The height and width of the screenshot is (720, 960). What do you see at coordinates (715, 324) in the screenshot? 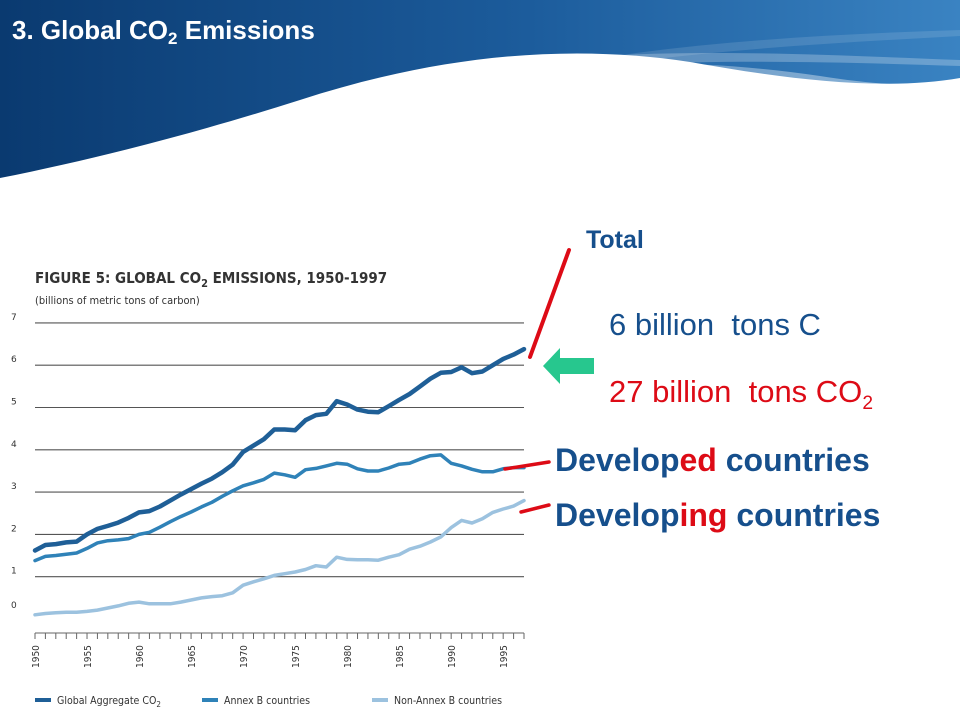
I see `carbon-amount-label: 6 billion tons C` at bounding box center [715, 324].